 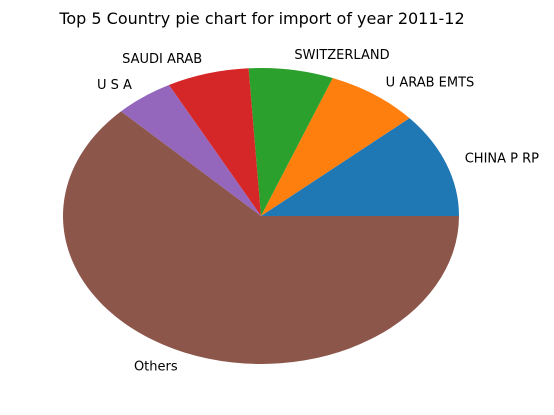 What do you see at coordinates (290, 142) in the screenshot?
I see `pie-slice-switzerland` at bounding box center [290, 142].